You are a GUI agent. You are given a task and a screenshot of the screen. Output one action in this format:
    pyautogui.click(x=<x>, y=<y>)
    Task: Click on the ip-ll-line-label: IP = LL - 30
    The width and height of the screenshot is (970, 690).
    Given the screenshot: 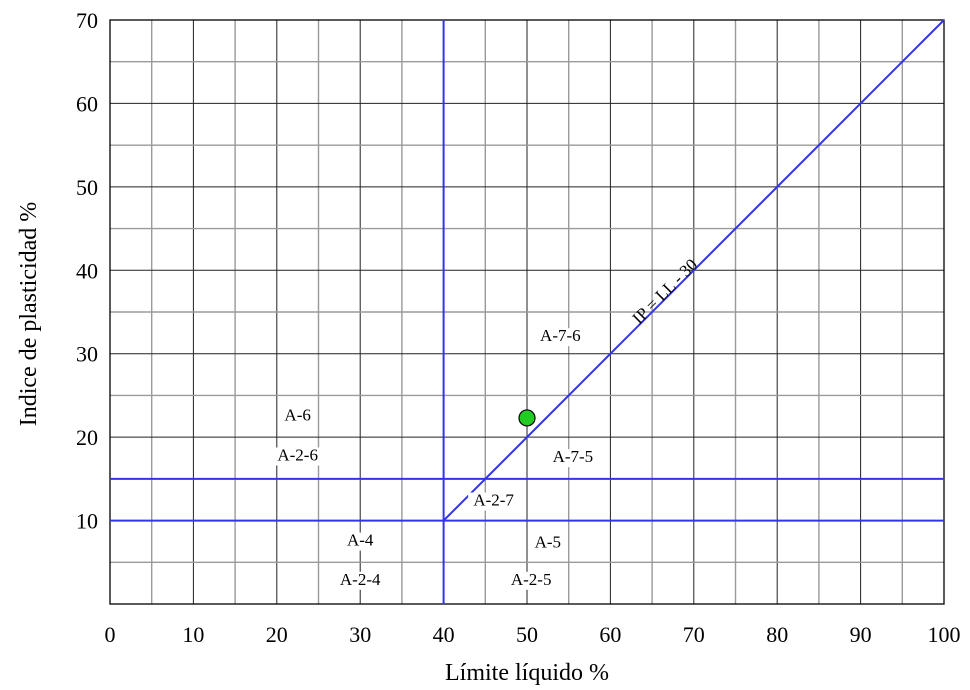 What is the action you would take?
    pyautogui.click(x=665, y=291)
    